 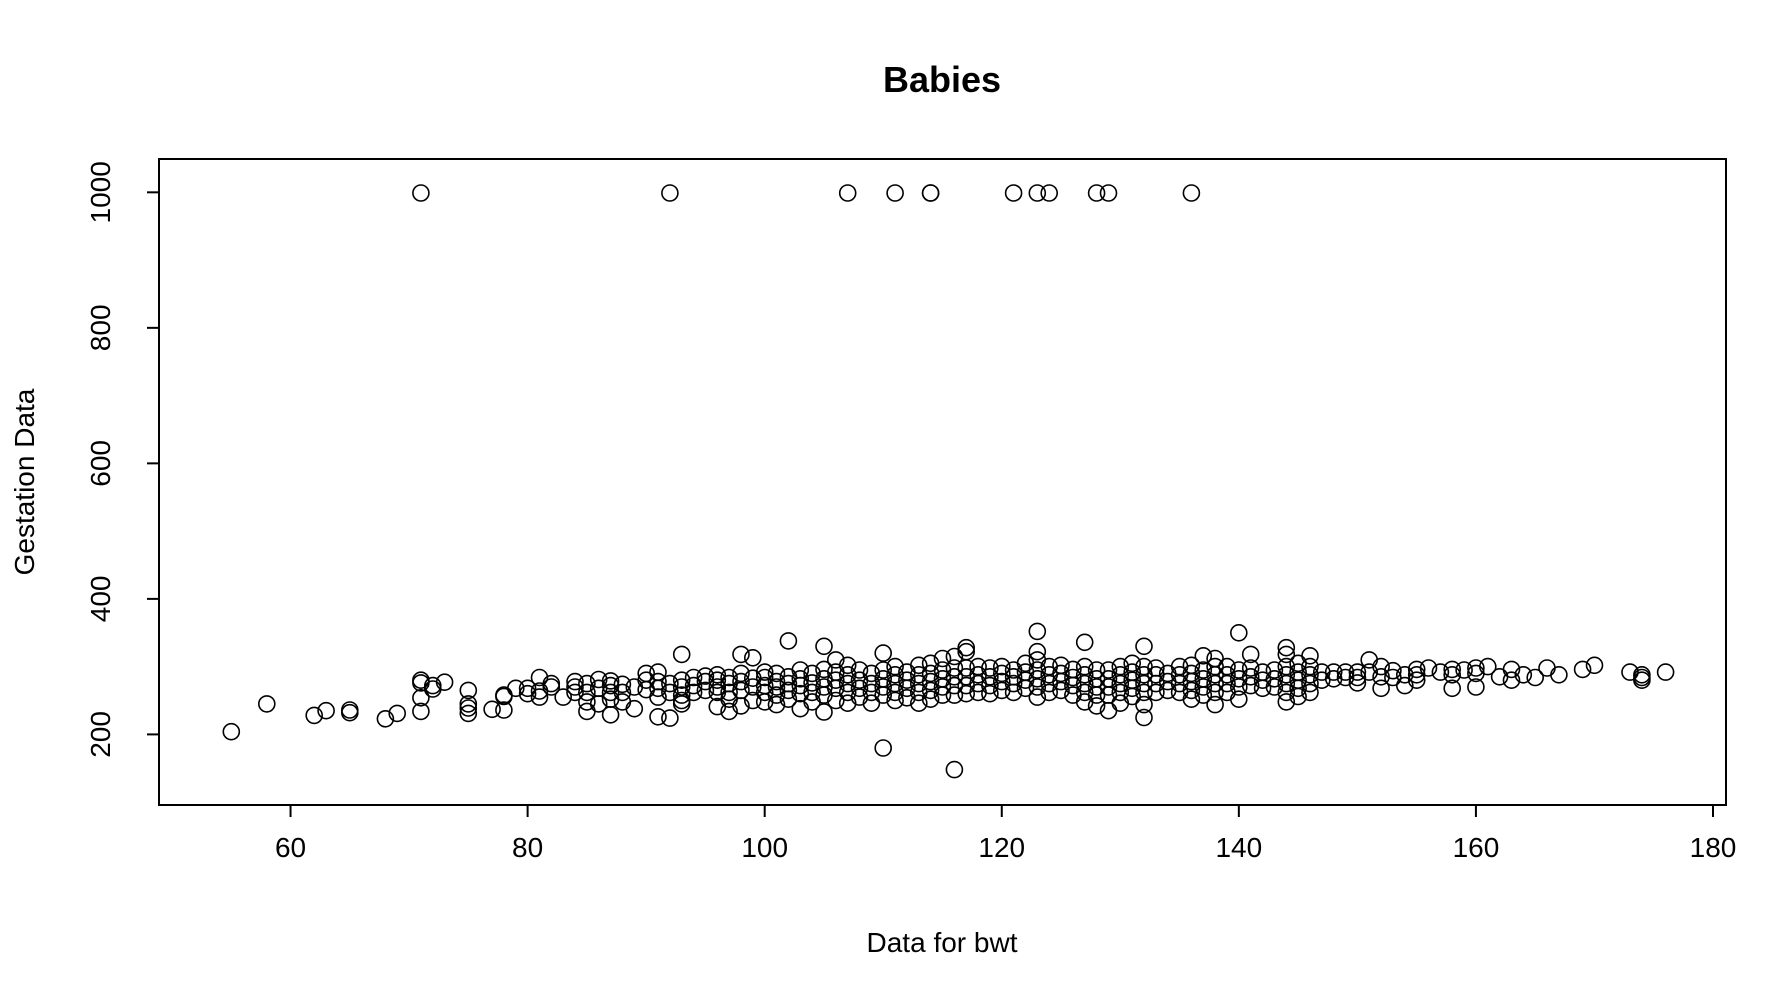 I want to click on y-tick-label: 400, so click(x=100, y=599).